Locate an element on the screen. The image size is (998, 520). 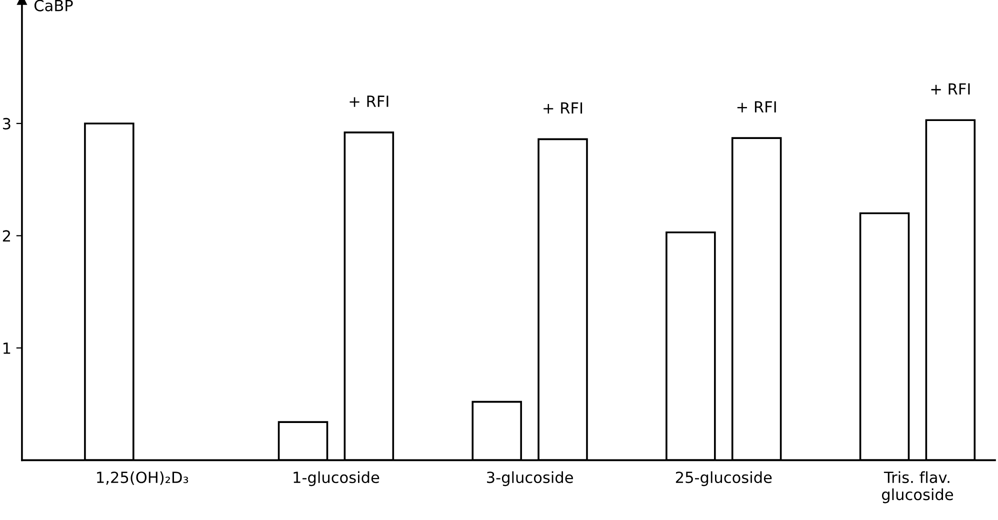
x-tick-label: 25-glucoside is located at coordinates (724, 478).